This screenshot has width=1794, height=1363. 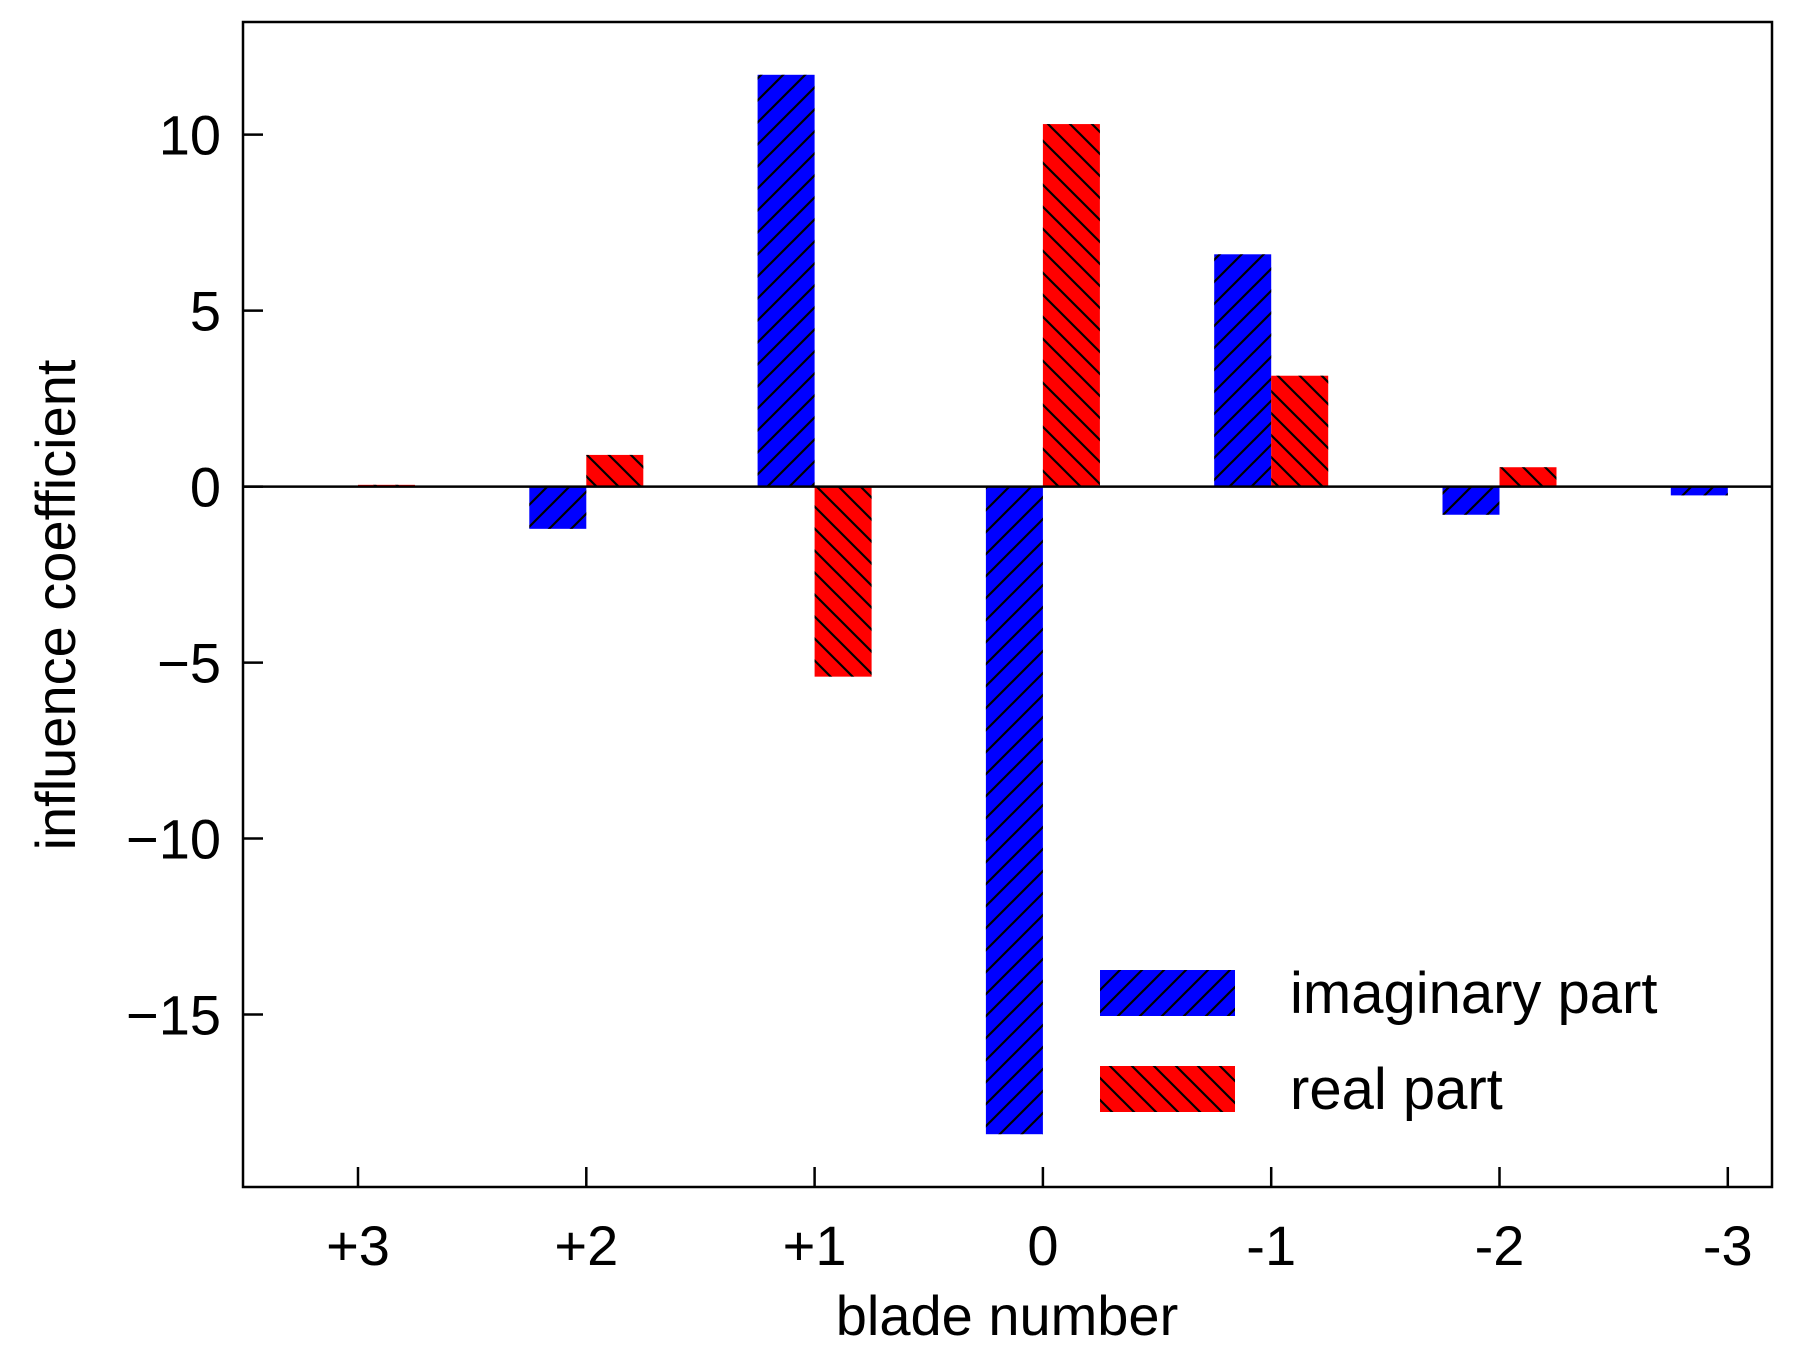 I want to click on x-tick-label: +1, so click(x=815, y=1245).